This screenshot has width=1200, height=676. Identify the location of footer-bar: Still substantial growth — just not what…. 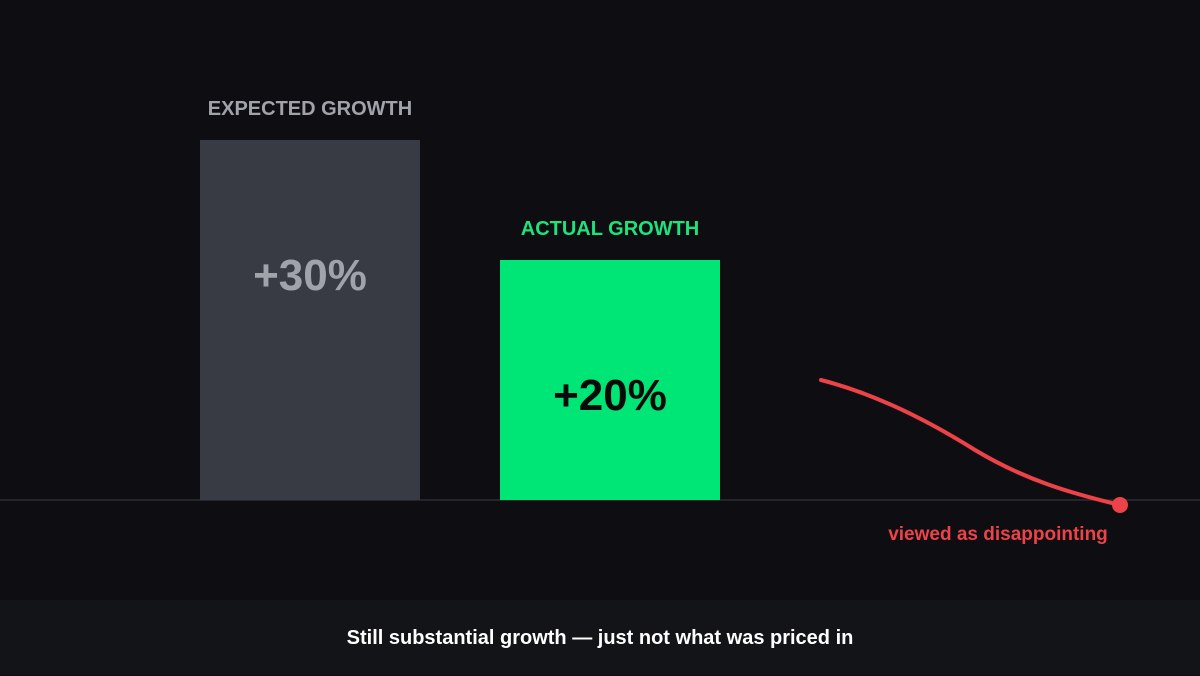
(600, 637).